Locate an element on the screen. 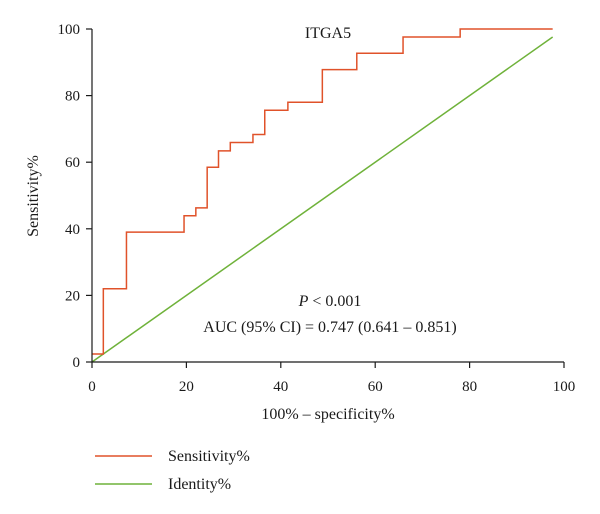 The height and width of the screenshot is (514, 600). p-value-symbol: P is located at coordinates (303, 301).